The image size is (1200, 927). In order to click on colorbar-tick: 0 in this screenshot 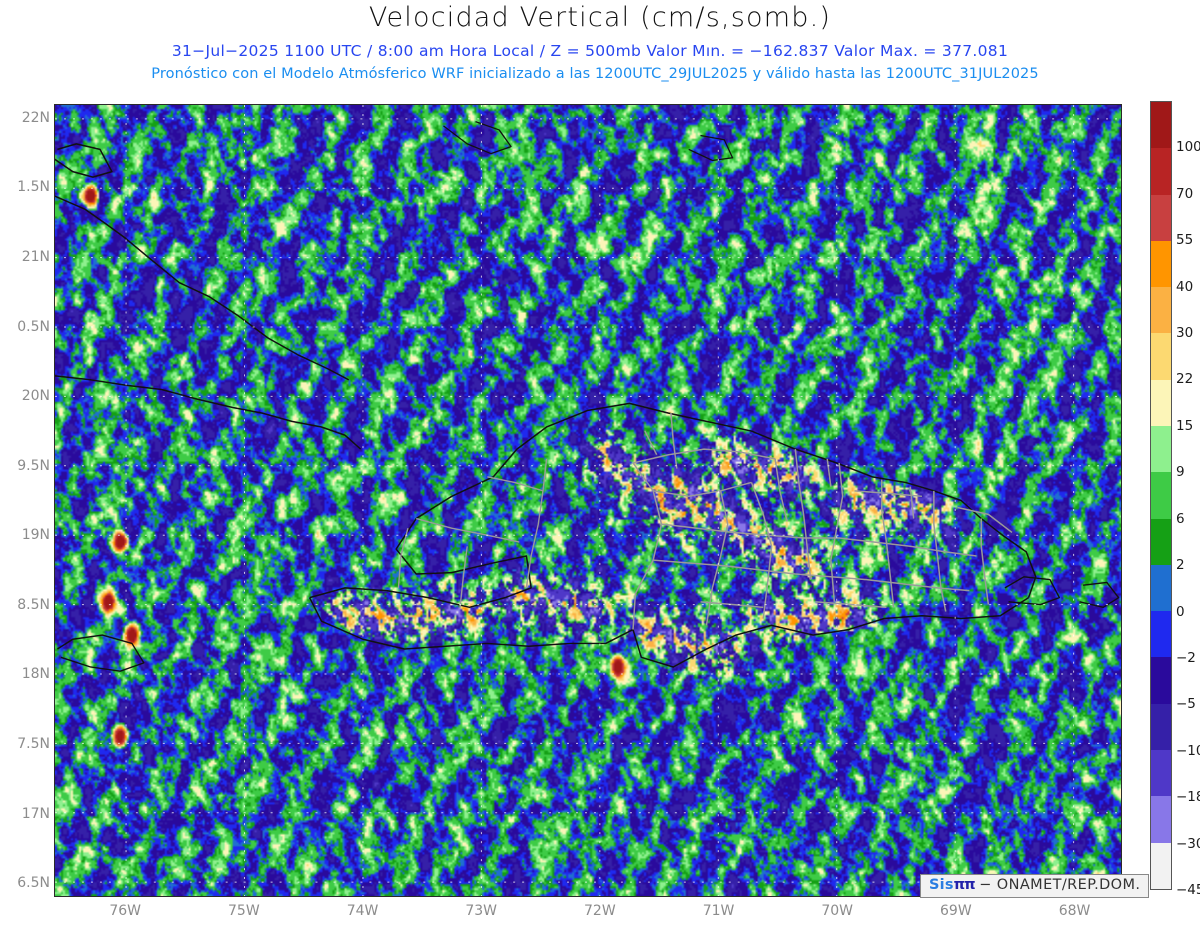, I will do `click(1180, 611)`.